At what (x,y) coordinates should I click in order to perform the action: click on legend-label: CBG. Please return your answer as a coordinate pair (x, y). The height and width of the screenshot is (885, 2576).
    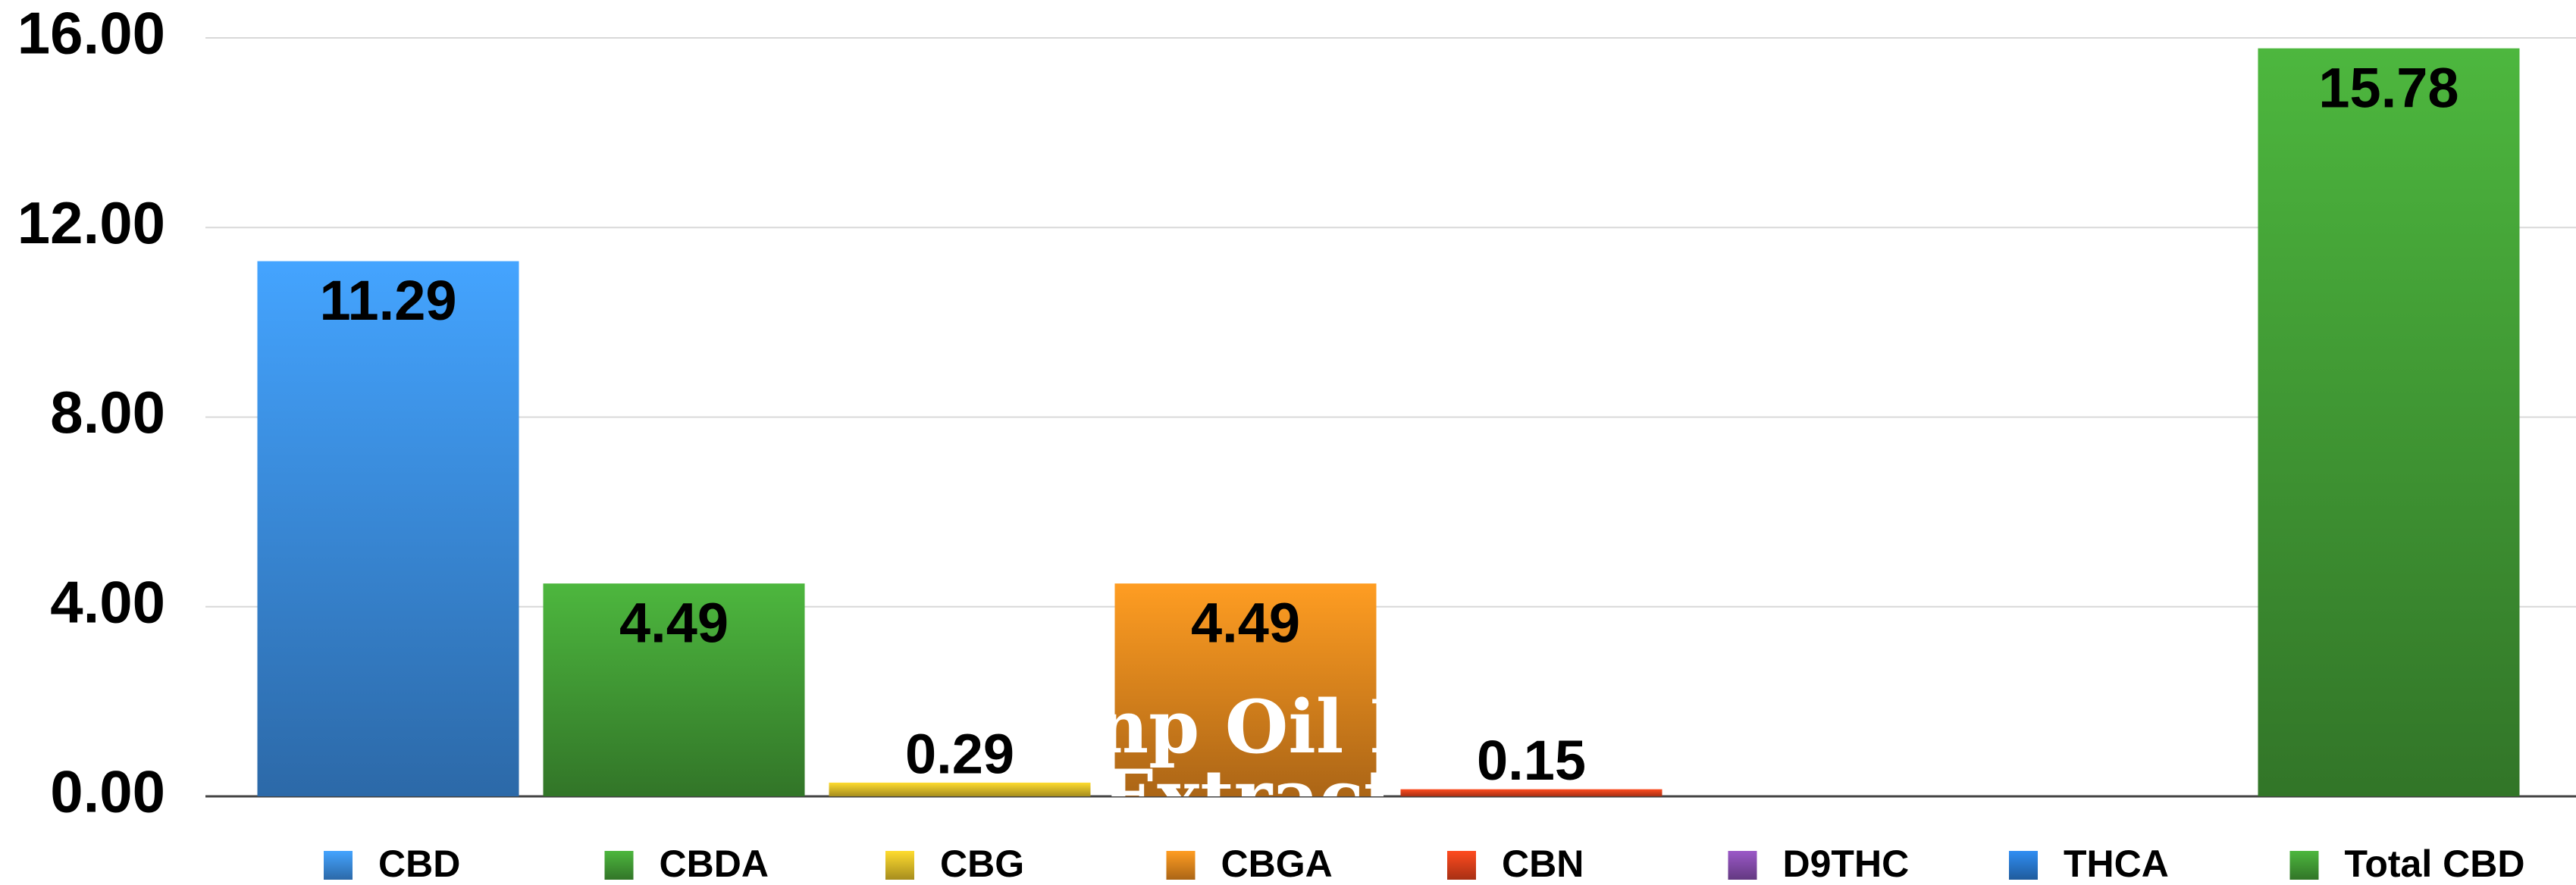
    Looking at the image, I should click on (982, 864).